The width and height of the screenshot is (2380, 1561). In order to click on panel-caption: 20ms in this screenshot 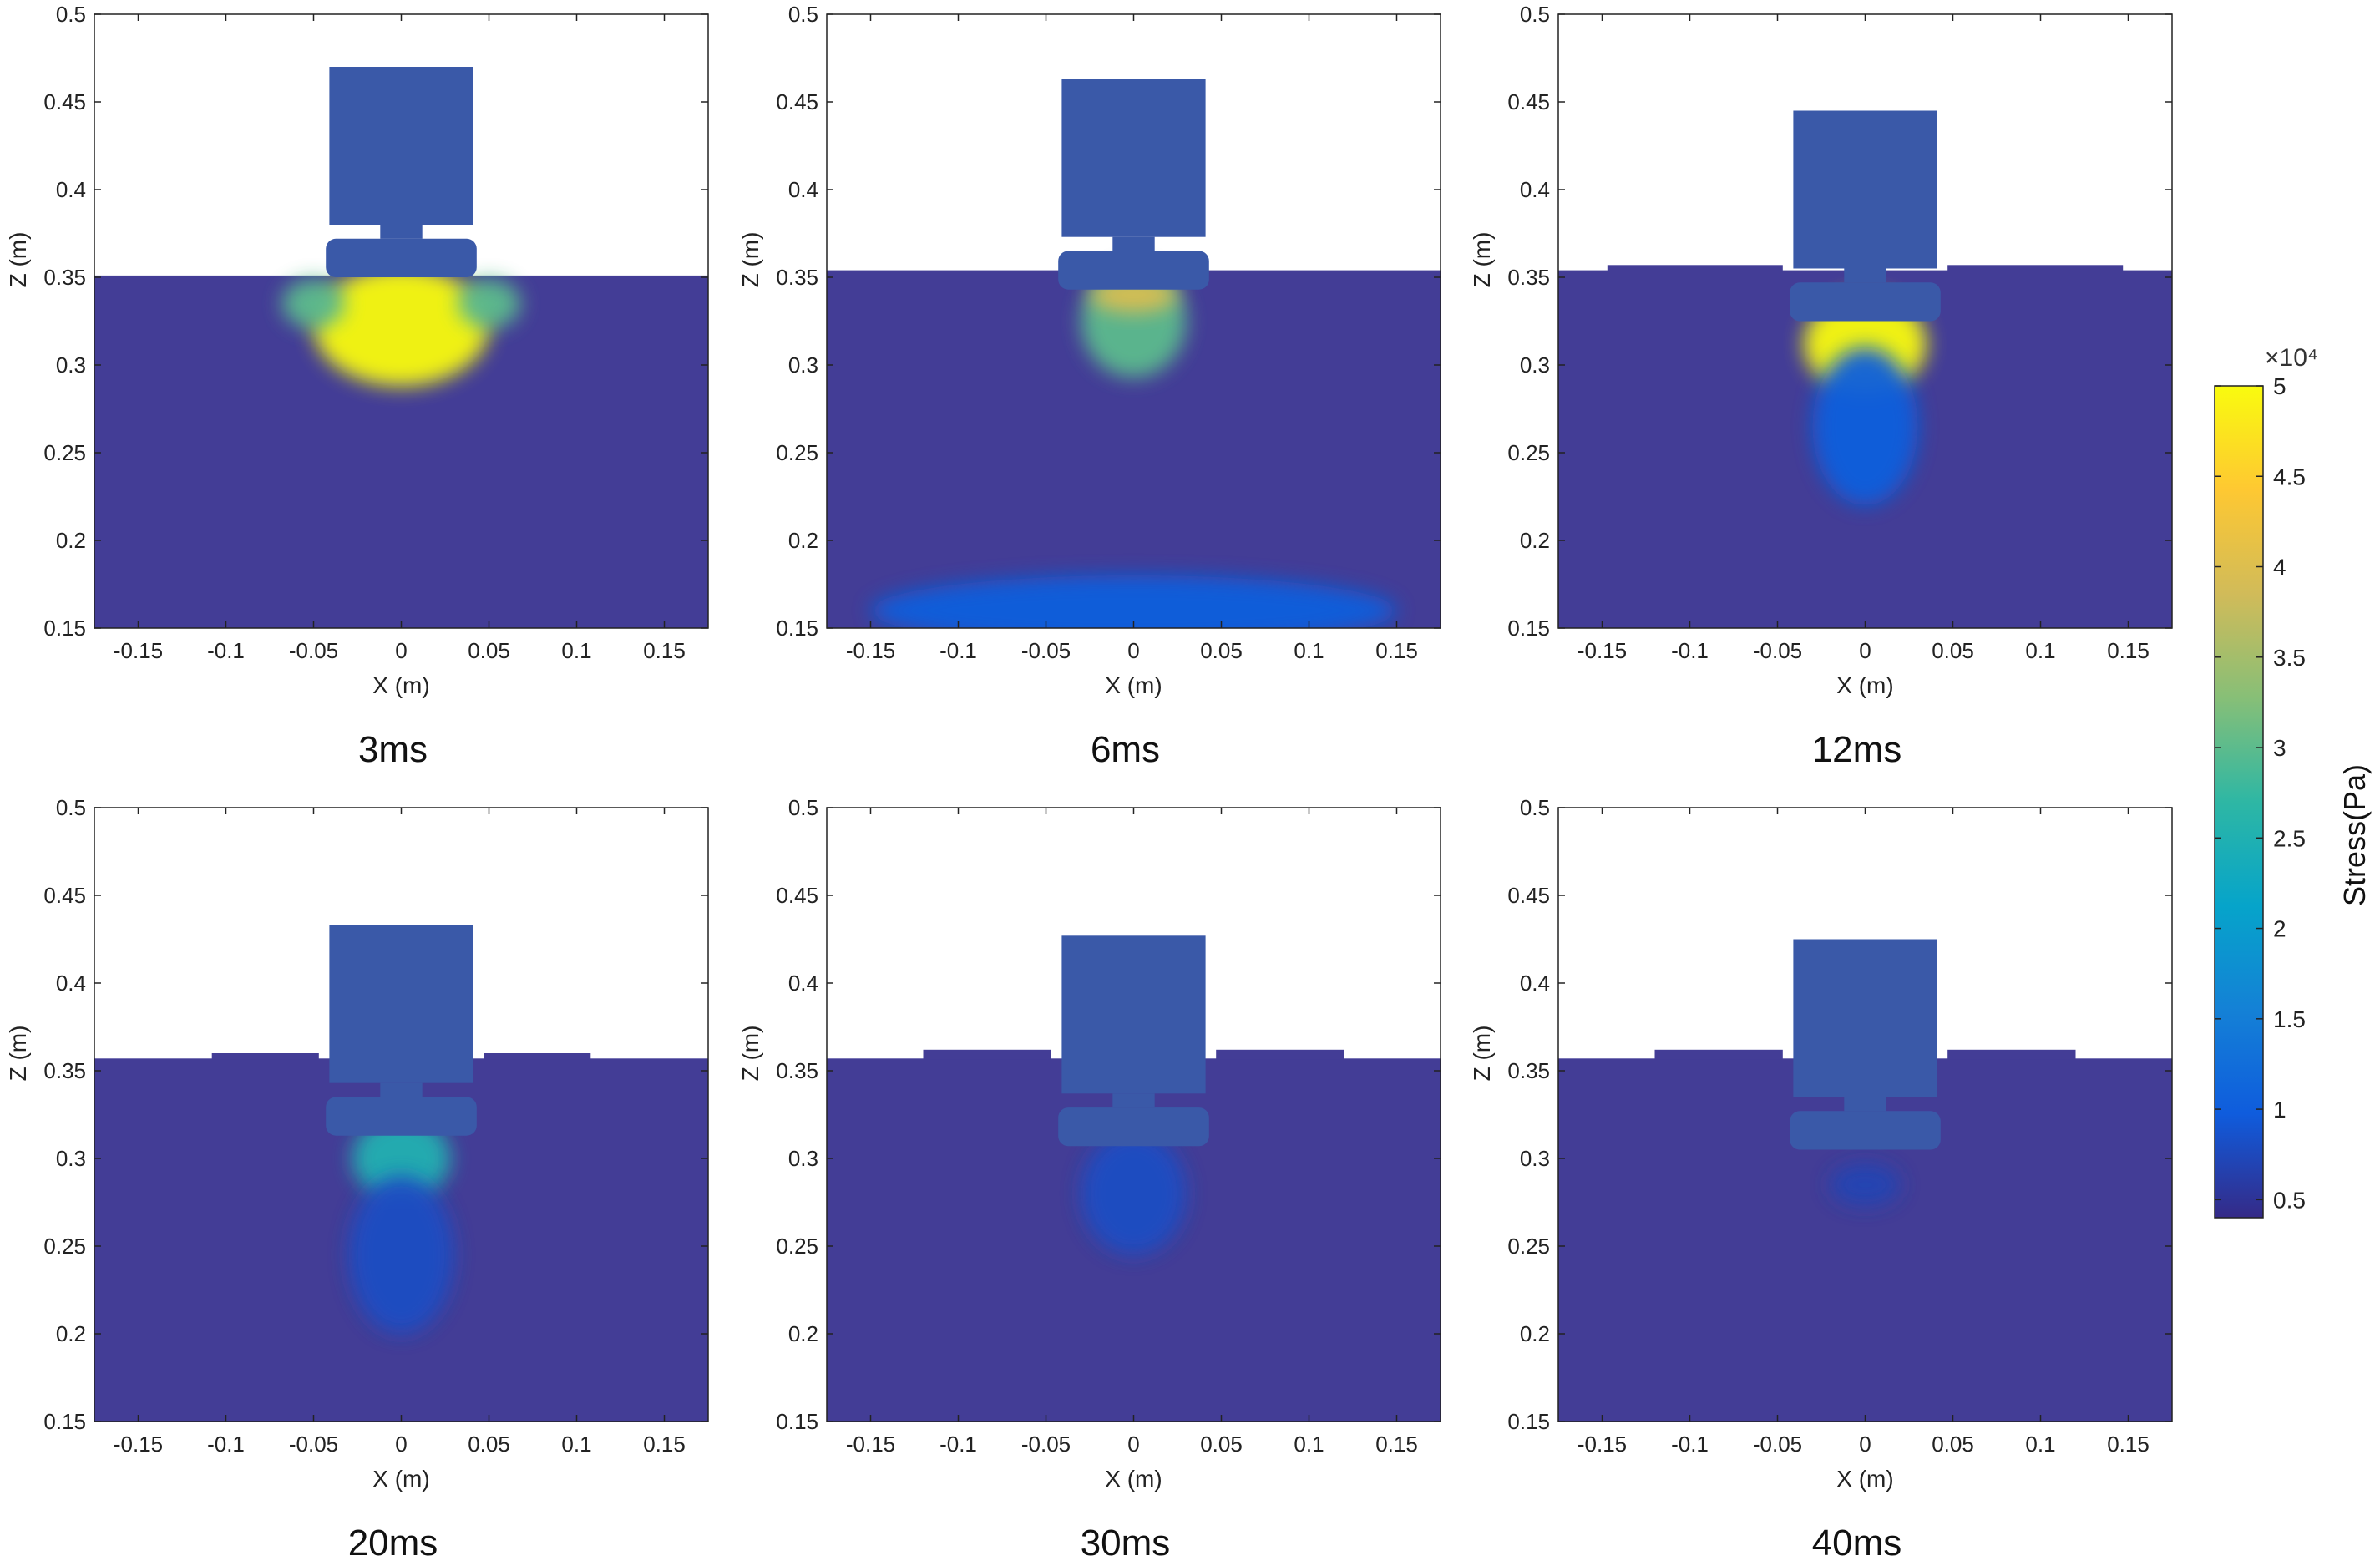, I will do `click(393, 1542)`.